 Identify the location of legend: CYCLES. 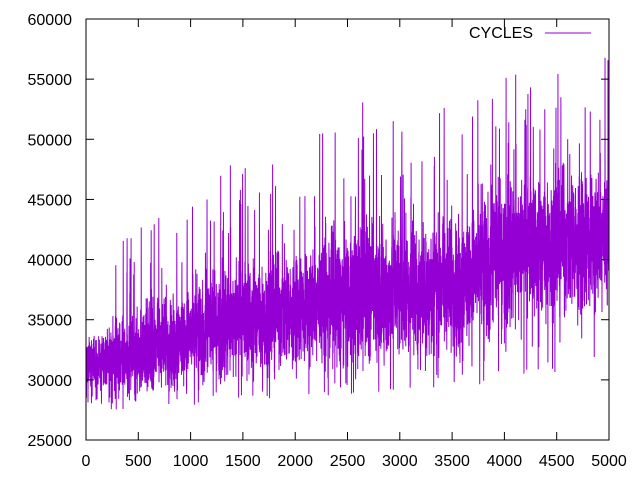
(530, 33).